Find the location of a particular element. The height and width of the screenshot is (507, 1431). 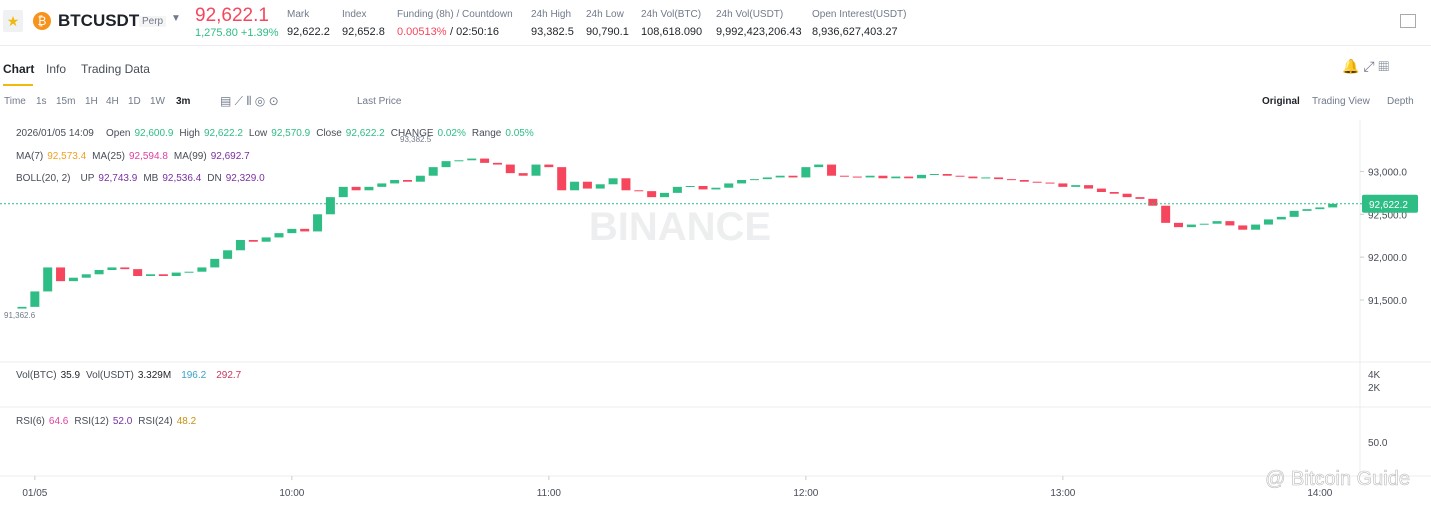

tab: Trading Data is located at coordinates (115, 69).